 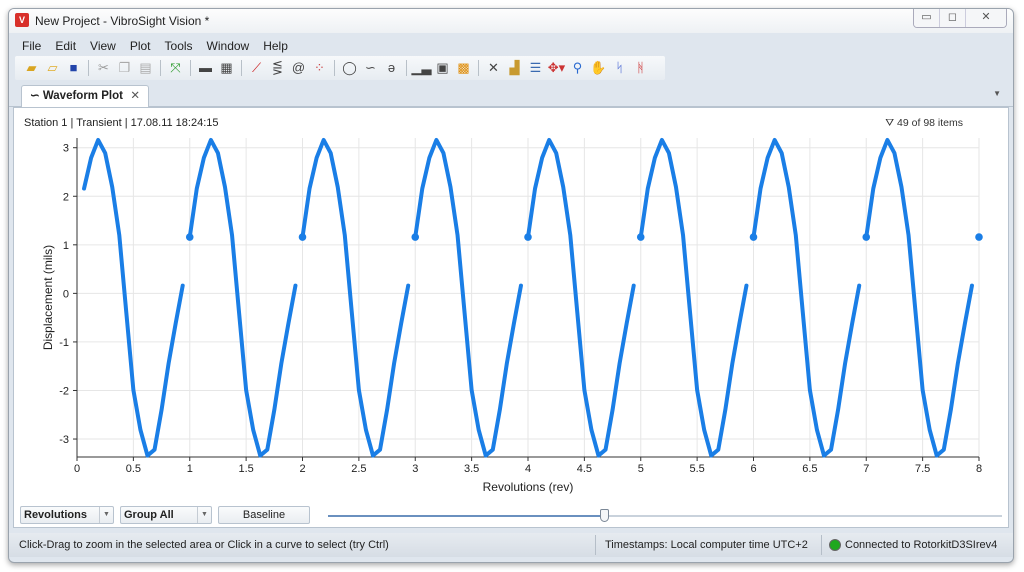 I want to click on properties-icon: ▟, so click(x=514, y=67).